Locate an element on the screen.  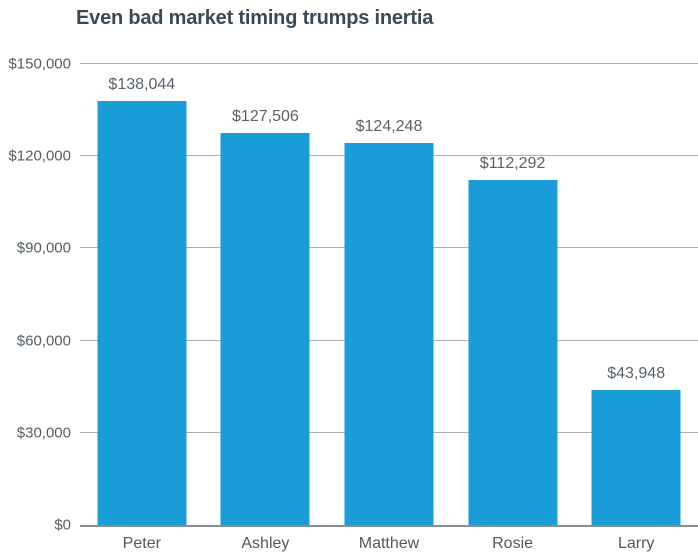
bar-slot-rosie: $112,292 is located at coordinates (513, 294).